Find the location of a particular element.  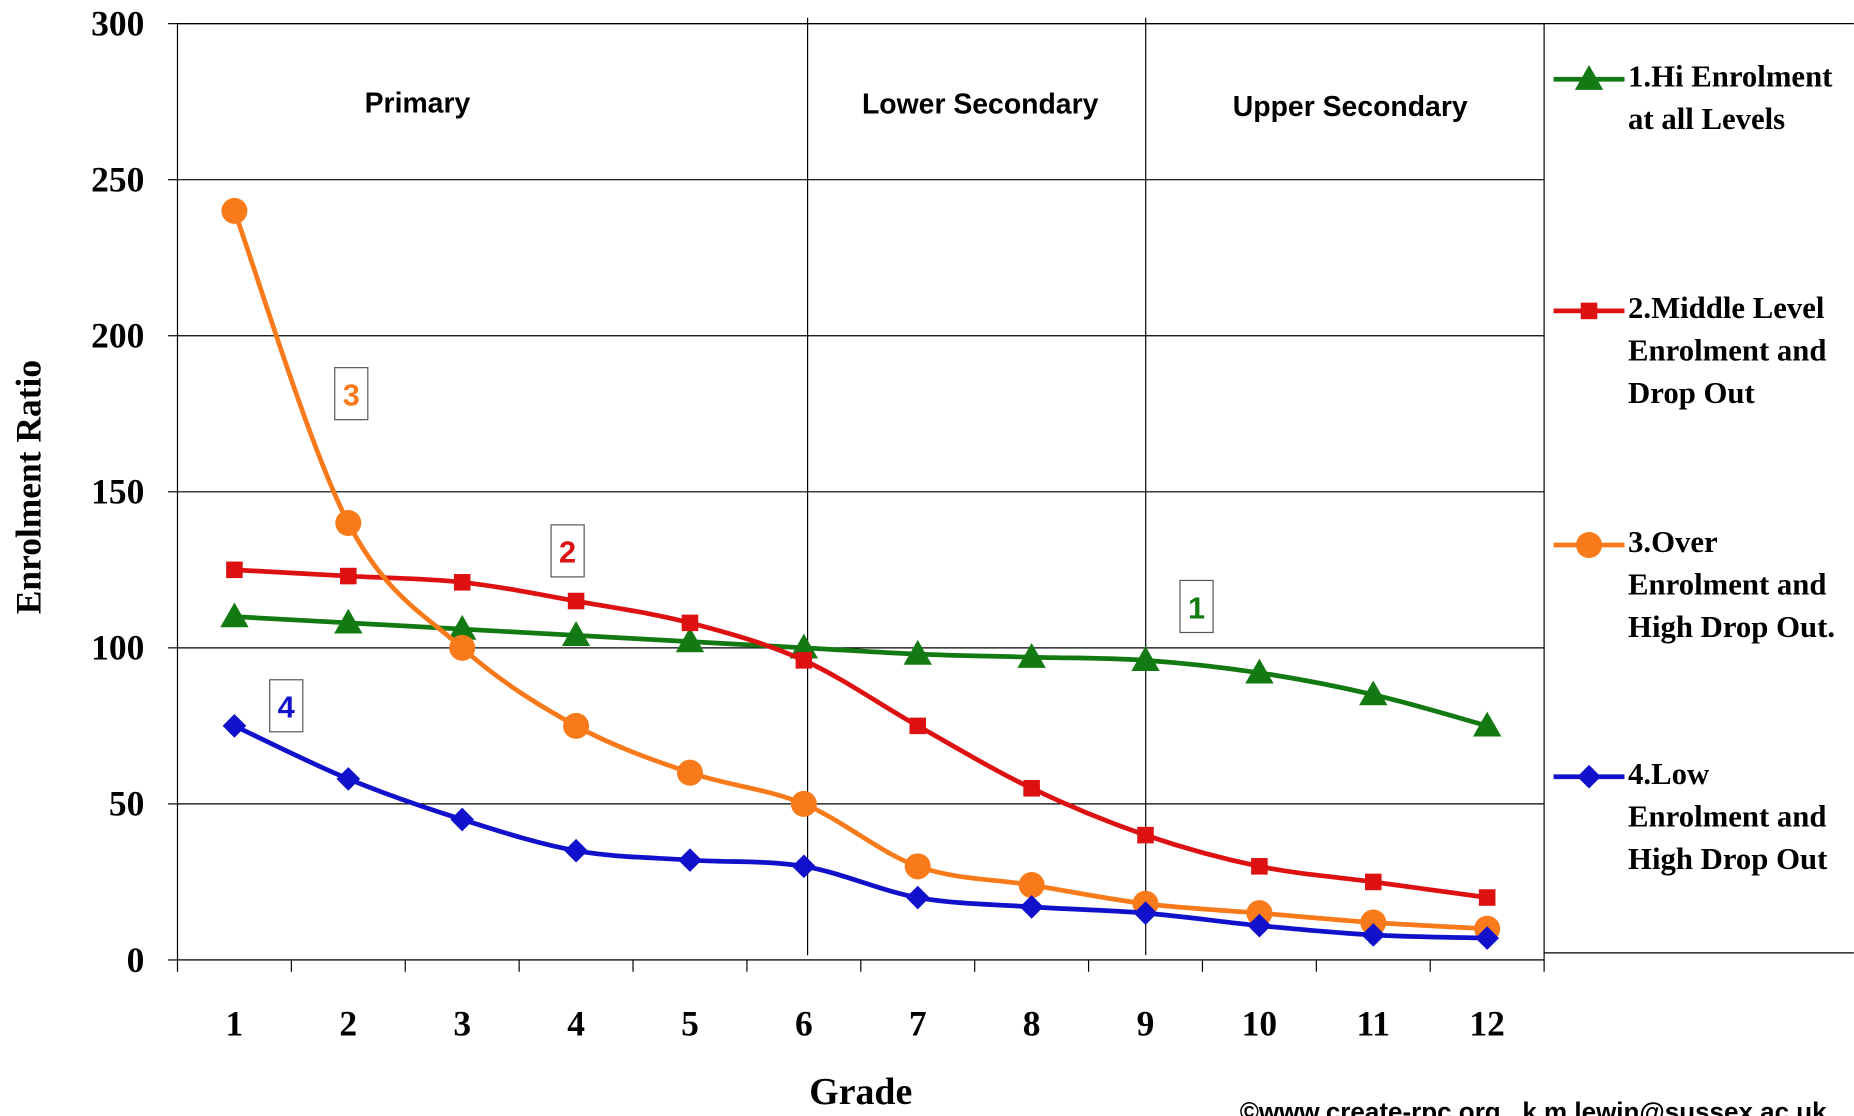

annotation: 1 is located at coordinates (1196, 607).